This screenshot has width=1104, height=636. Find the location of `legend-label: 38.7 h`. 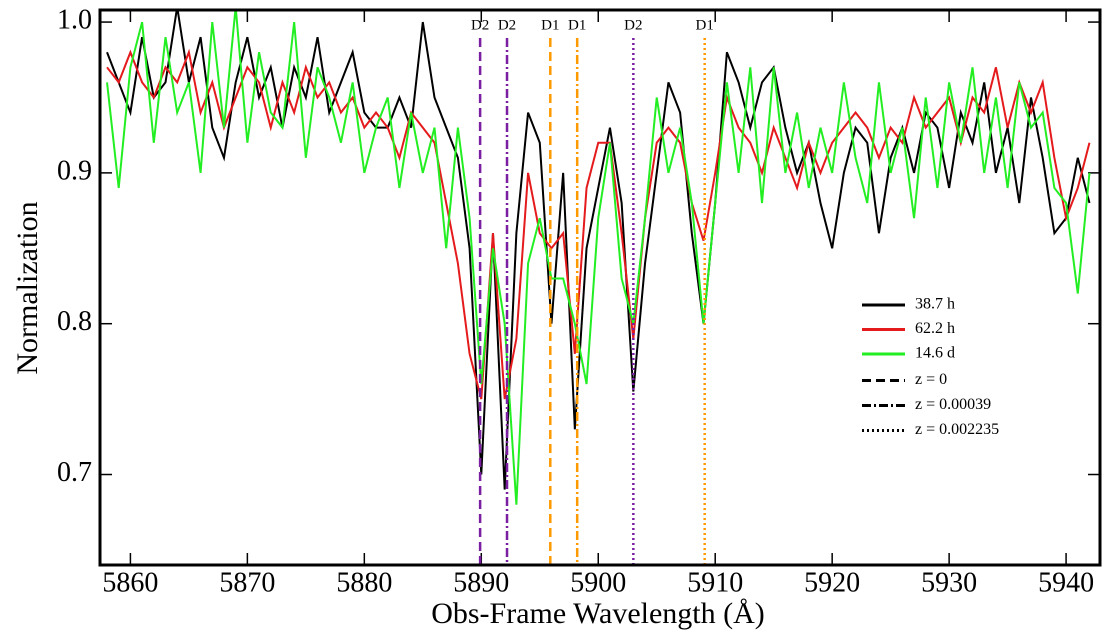

legend-label: 38.7 h is located at coordinates (935, 304).